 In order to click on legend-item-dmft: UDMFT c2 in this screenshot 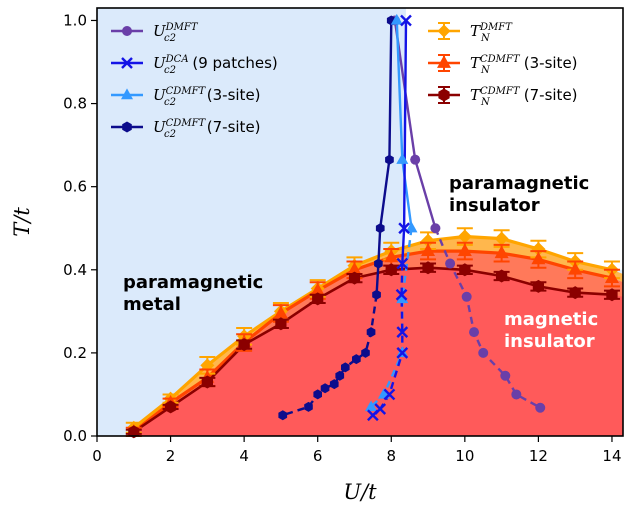, I will do `click(155, 33)`.